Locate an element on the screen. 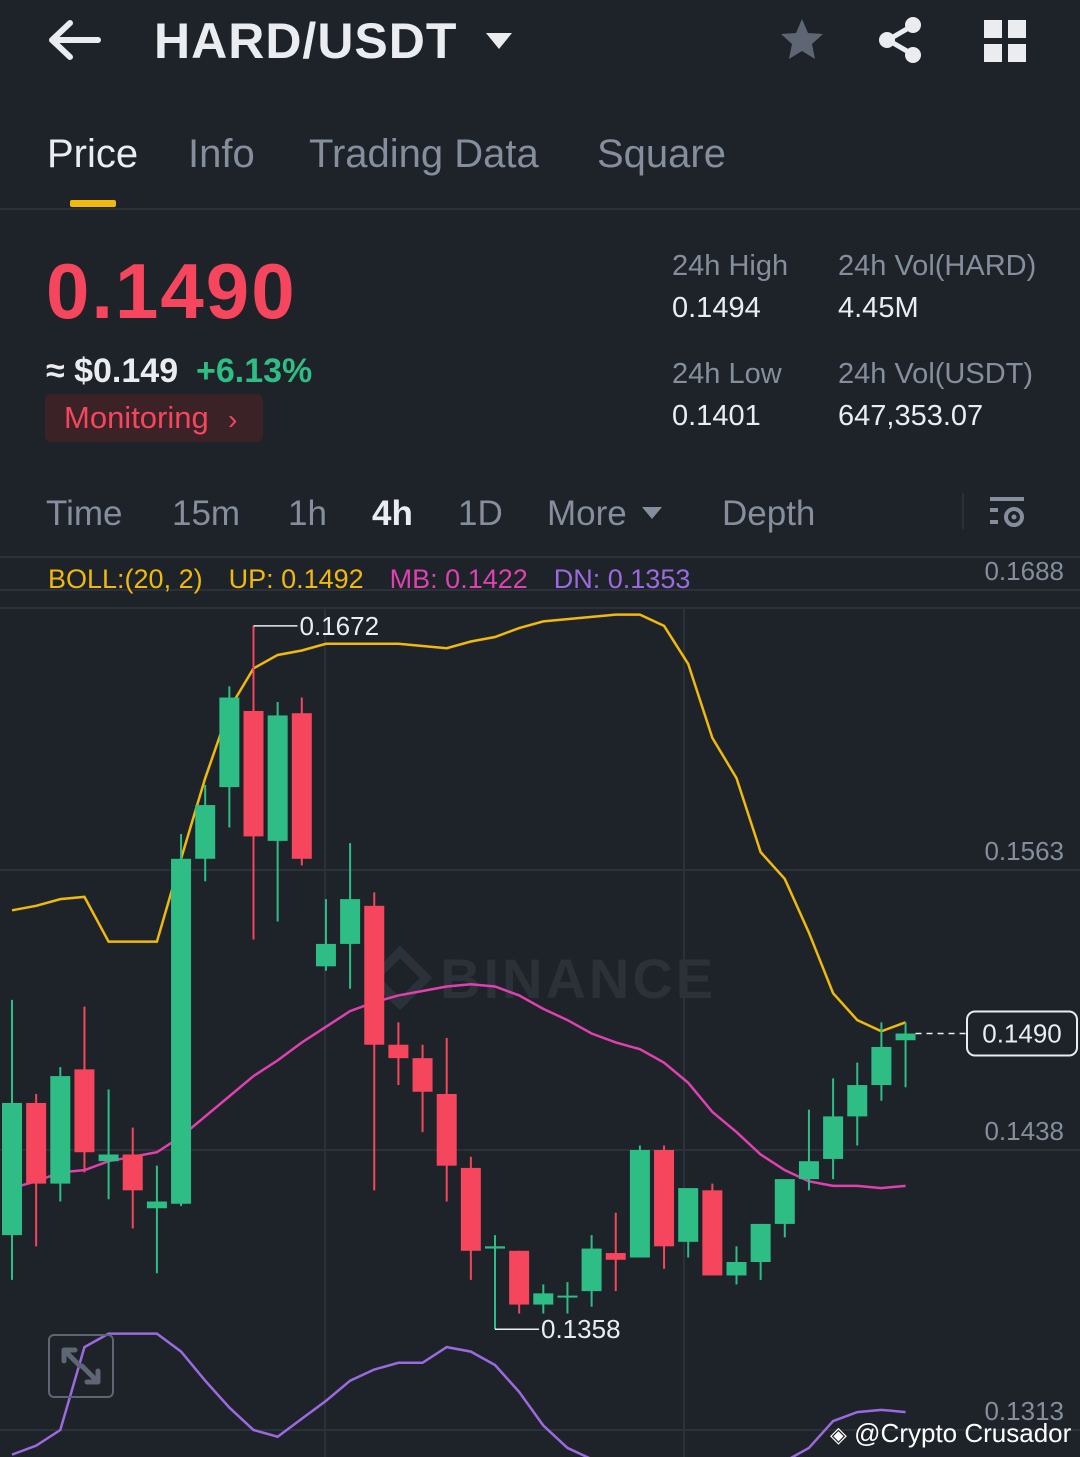 Image resolution: width=1080 pixels, height=1457 pixels. y-tick-label: 0.1438 is located at coordinates (1024, 1131).